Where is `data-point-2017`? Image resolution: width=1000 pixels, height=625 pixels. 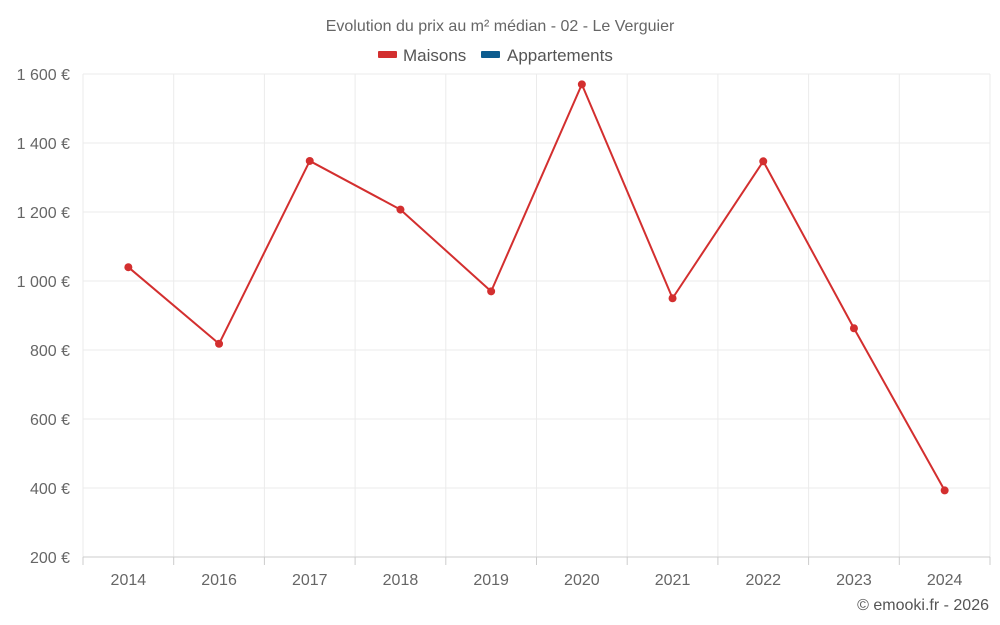 data-point-2017 is located at coordinates (309, 160).